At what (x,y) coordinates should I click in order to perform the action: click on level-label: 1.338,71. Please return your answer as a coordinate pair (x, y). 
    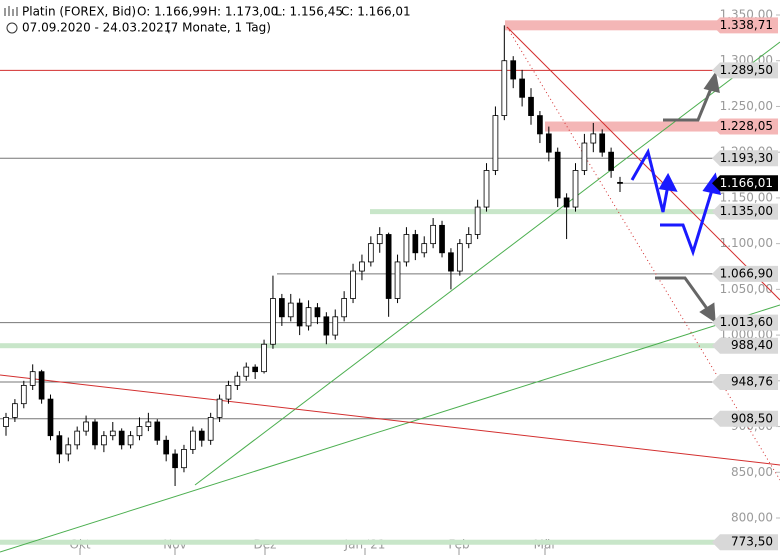
    Looking at the image, I should click on (746, 25).